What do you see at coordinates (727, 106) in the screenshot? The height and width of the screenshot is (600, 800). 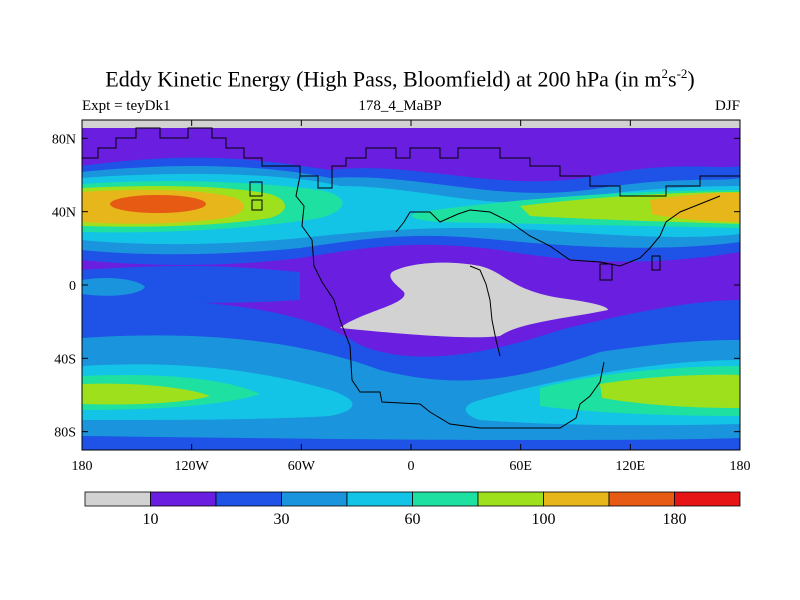 I see `season-label: DJF` at bounding box center [727, 106].